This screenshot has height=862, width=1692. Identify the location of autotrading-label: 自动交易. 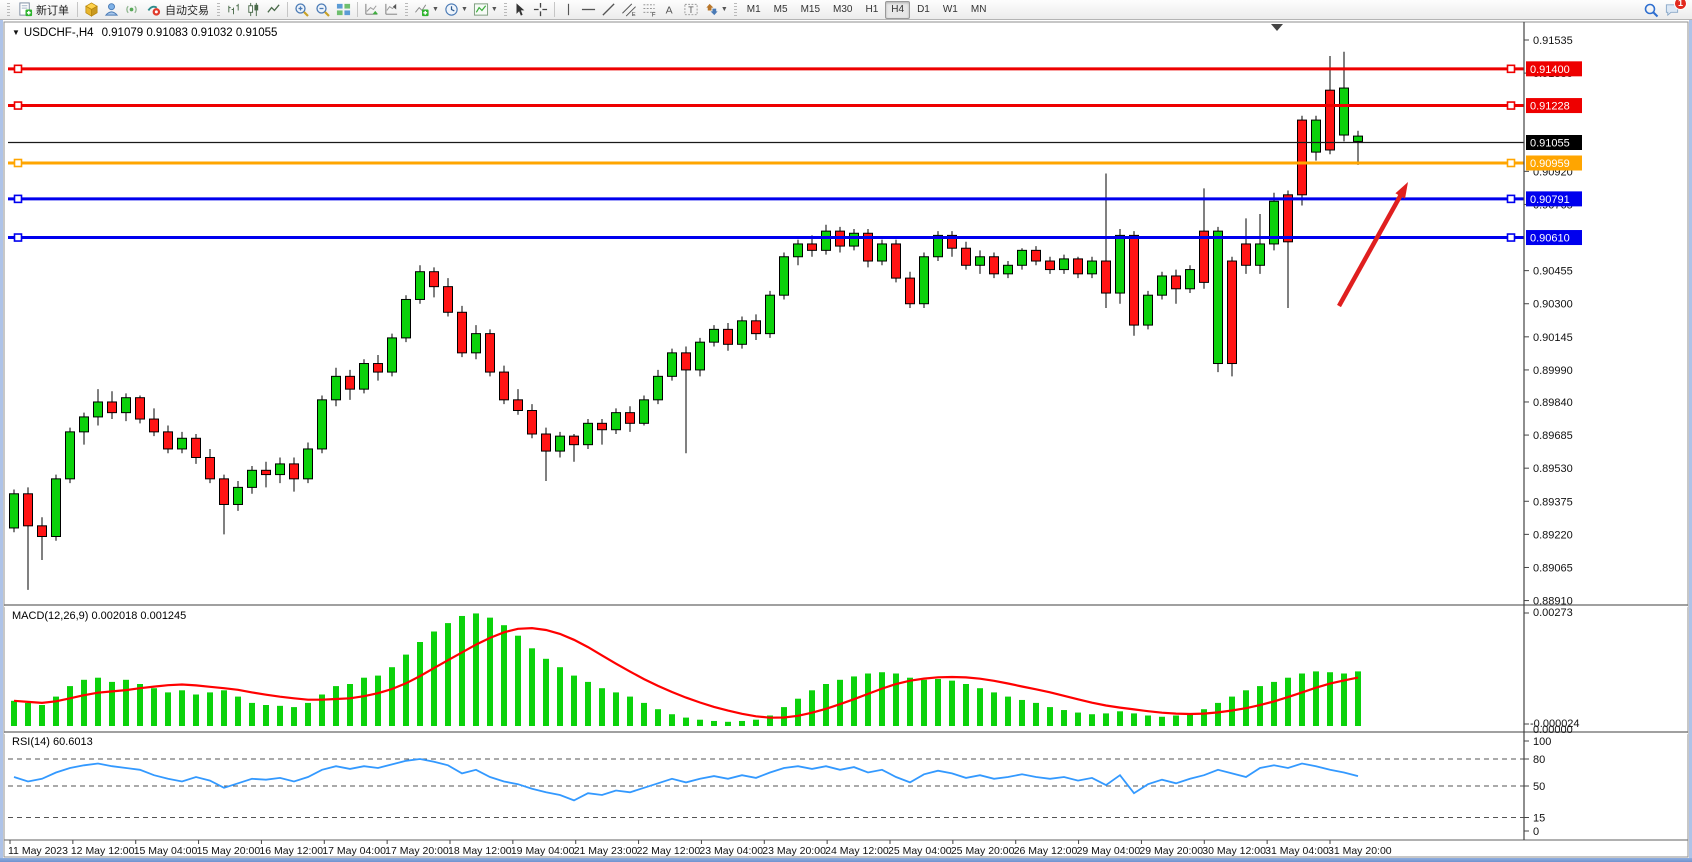
(187, 10).